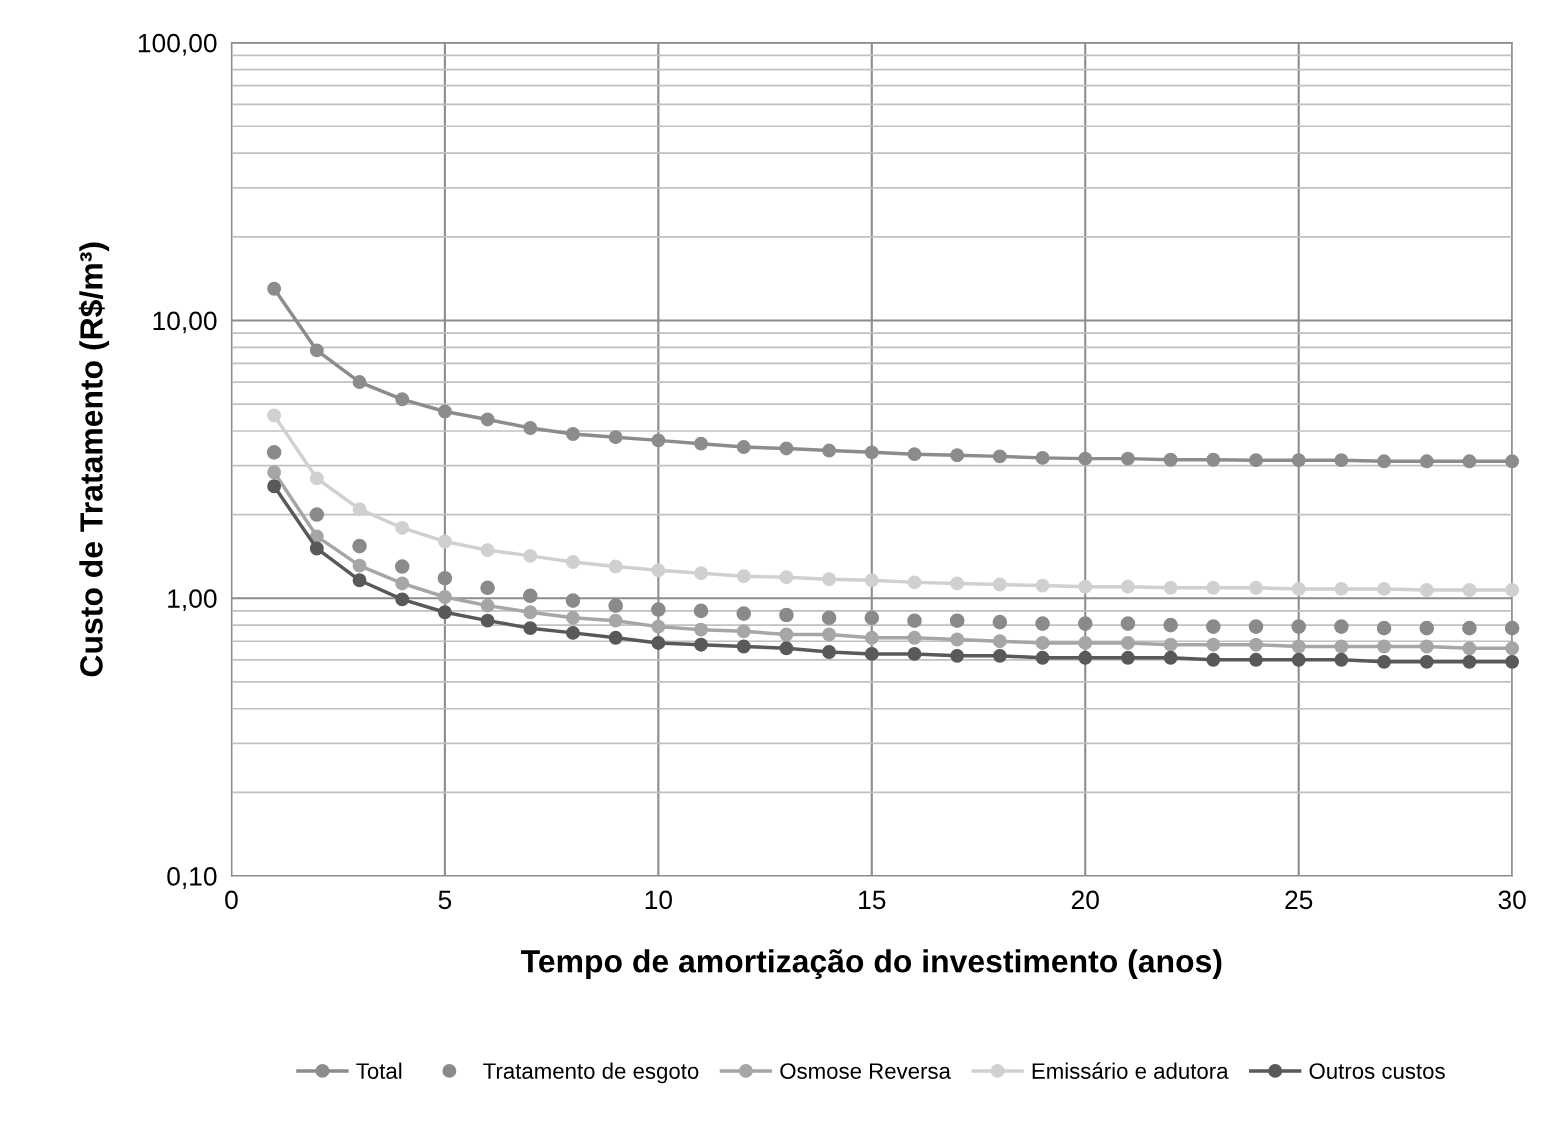  What do you see at coordinates (231, 900) in the screenshot?
I see `x-tick-label: 0` at bounding box center [231, 900].